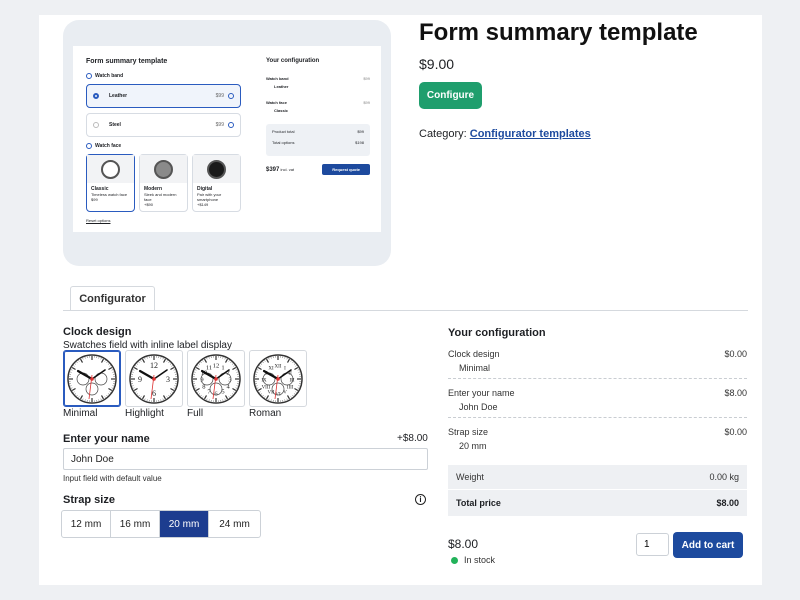 The width and height of the screenshot is (800, 600). What do you see at coordinates (163, 169) in the screenshot?
I see `watch-modern-icon` at bounding box center [163, 169].